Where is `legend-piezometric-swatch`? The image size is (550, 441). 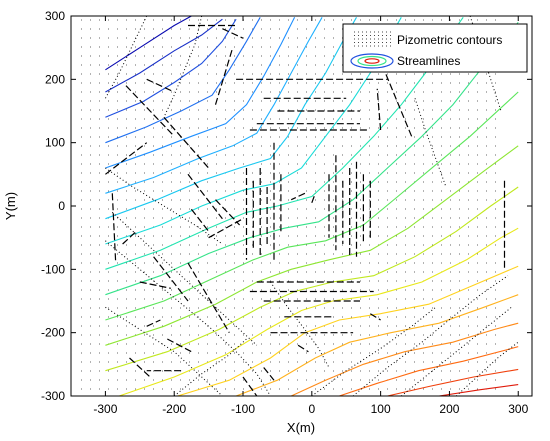 legend-piezometric-swatch is located at coordinates (372, 39).